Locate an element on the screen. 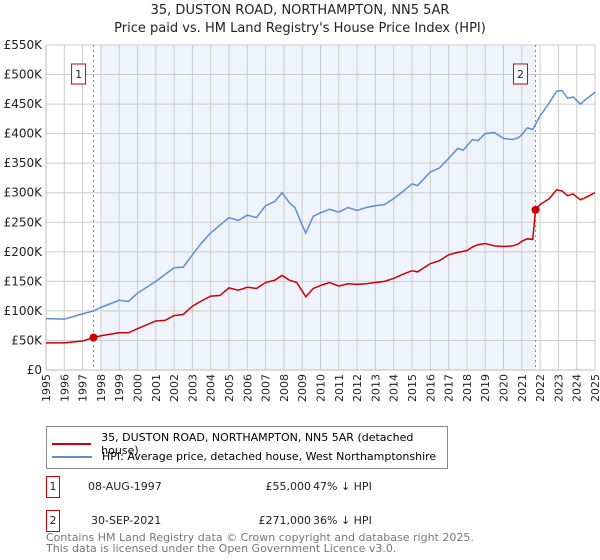 The image size is (600, 560). x-tick-label: 2025 is located at coordinates (594, 388).